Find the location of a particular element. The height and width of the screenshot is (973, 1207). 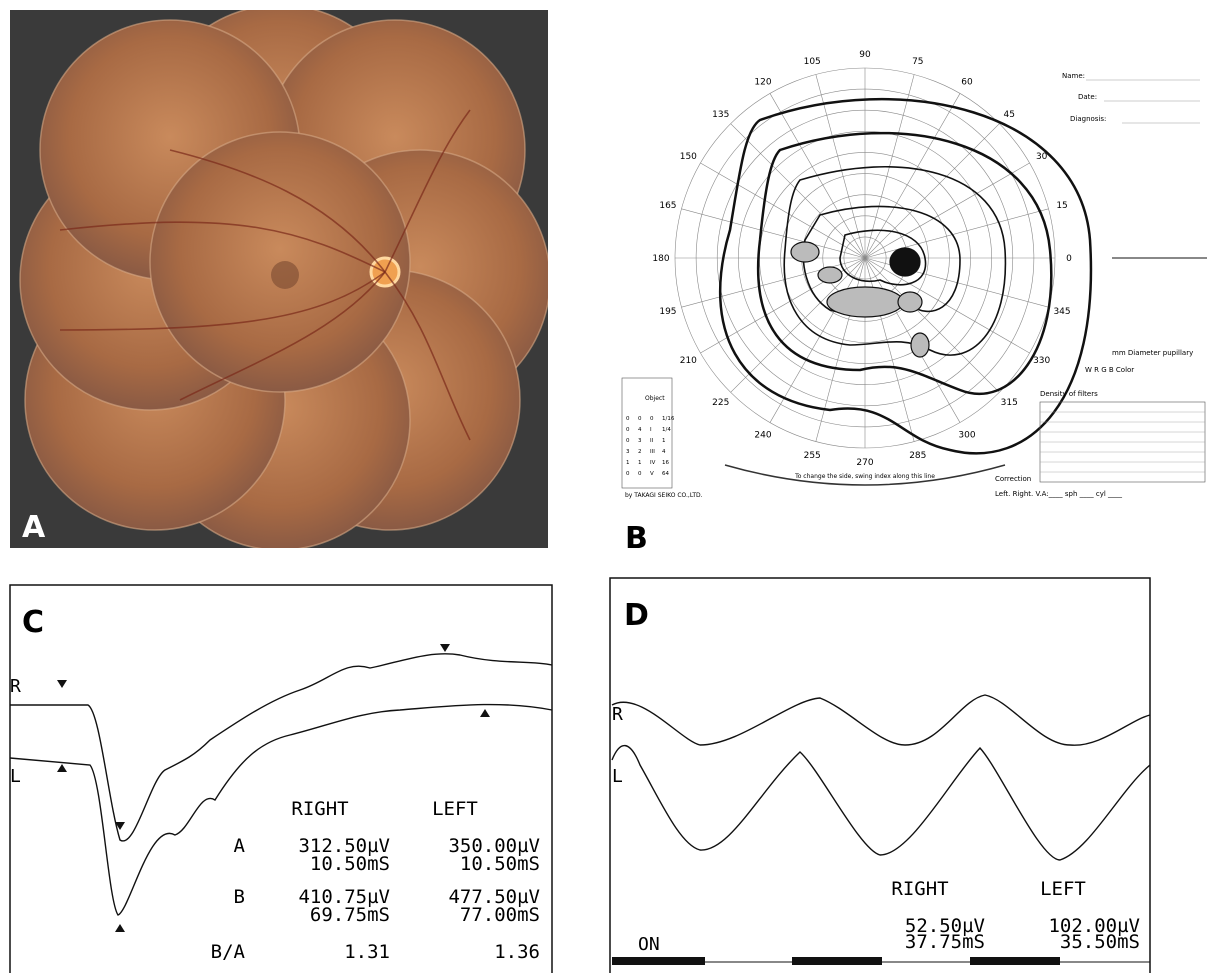

row-label: B is located at coordinates (239, 897).